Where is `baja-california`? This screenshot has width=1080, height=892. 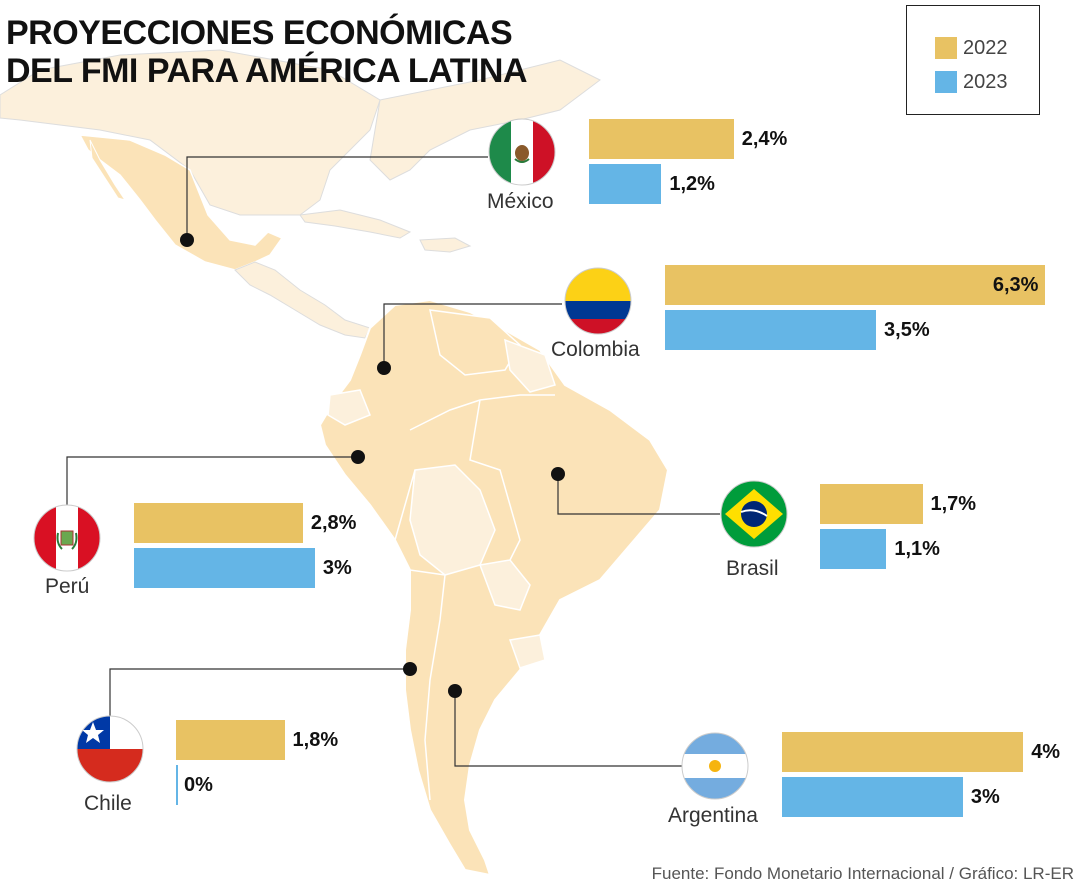
baja-california is located at coordinates (108, 170).